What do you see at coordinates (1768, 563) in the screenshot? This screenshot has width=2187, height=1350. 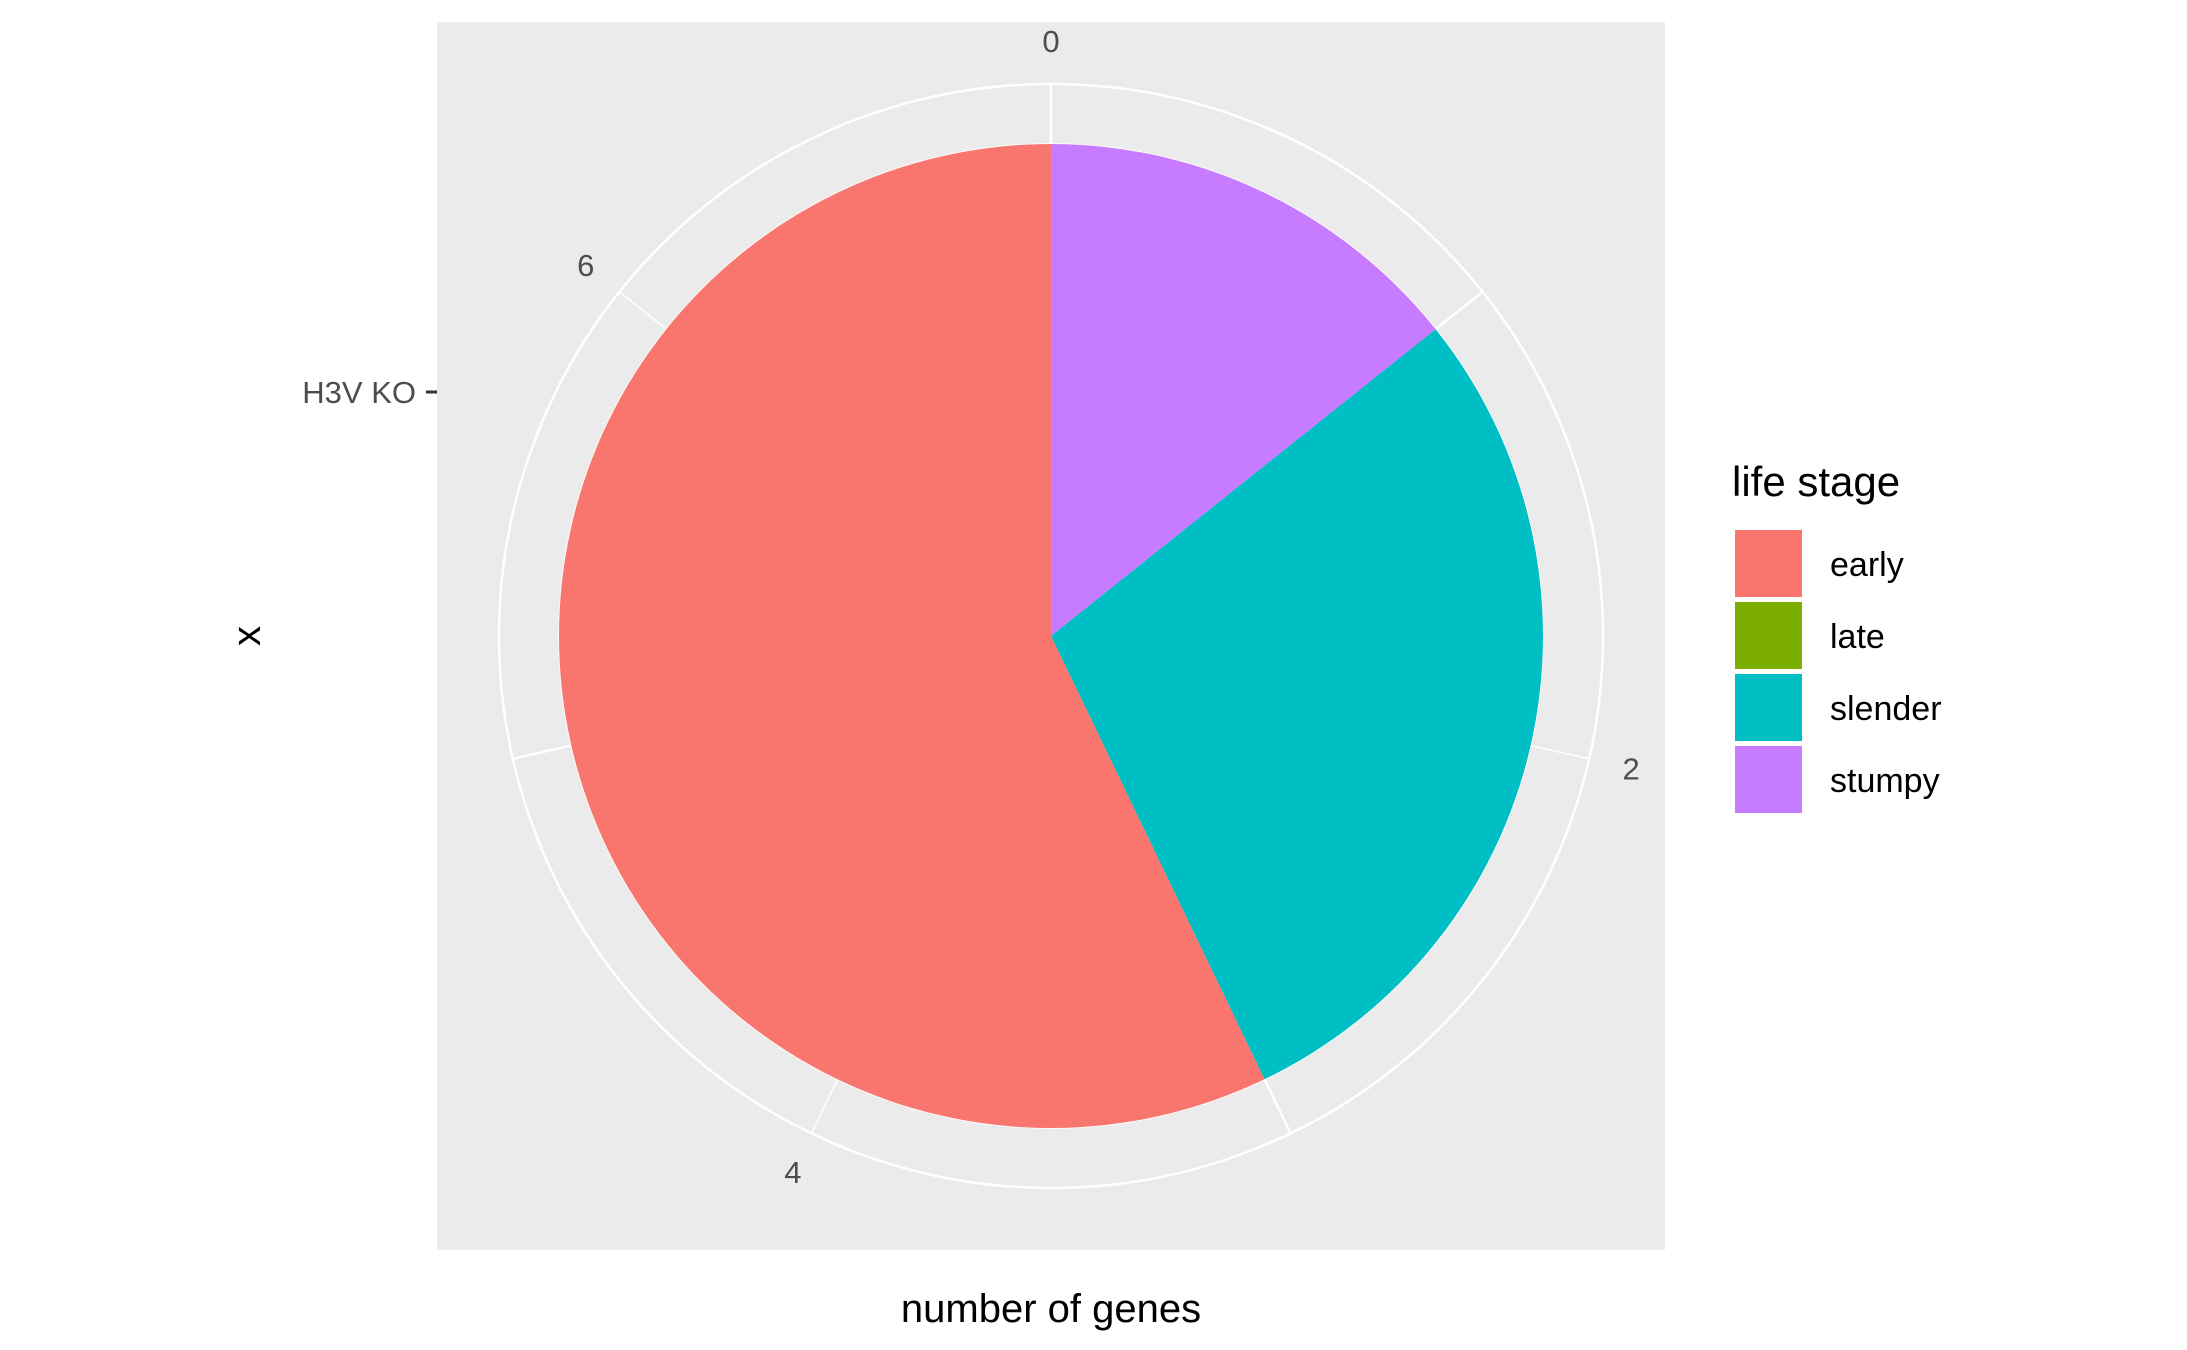 I see `legend-key-early` at bounding box center [1768, 563].